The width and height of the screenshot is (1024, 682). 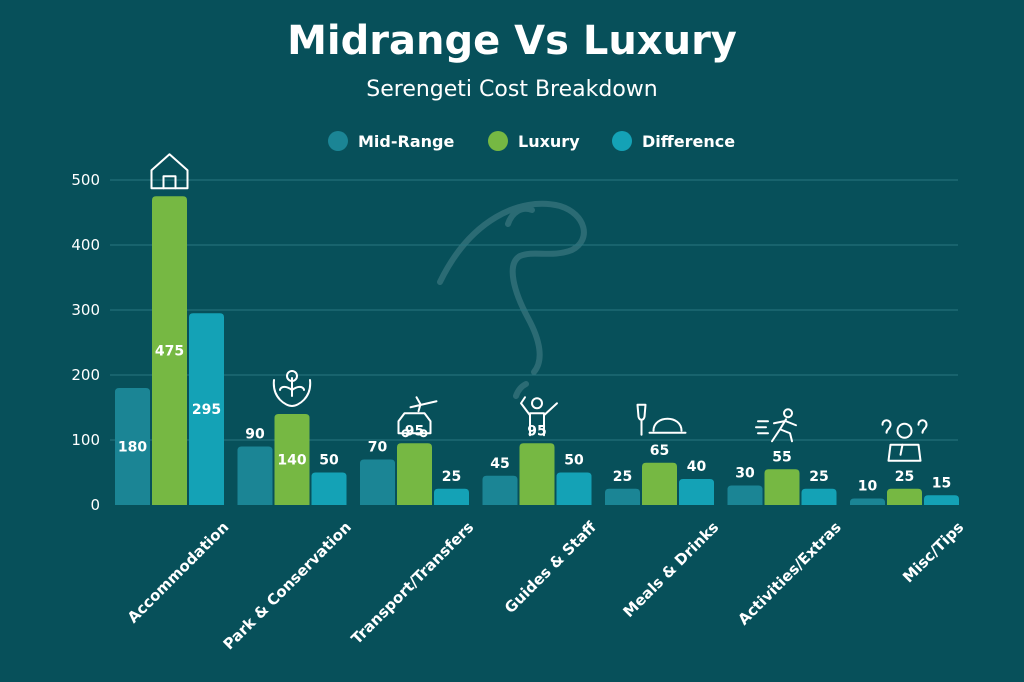 I want to click on y-tick-label-400: 400, so click(x=85, y=245).